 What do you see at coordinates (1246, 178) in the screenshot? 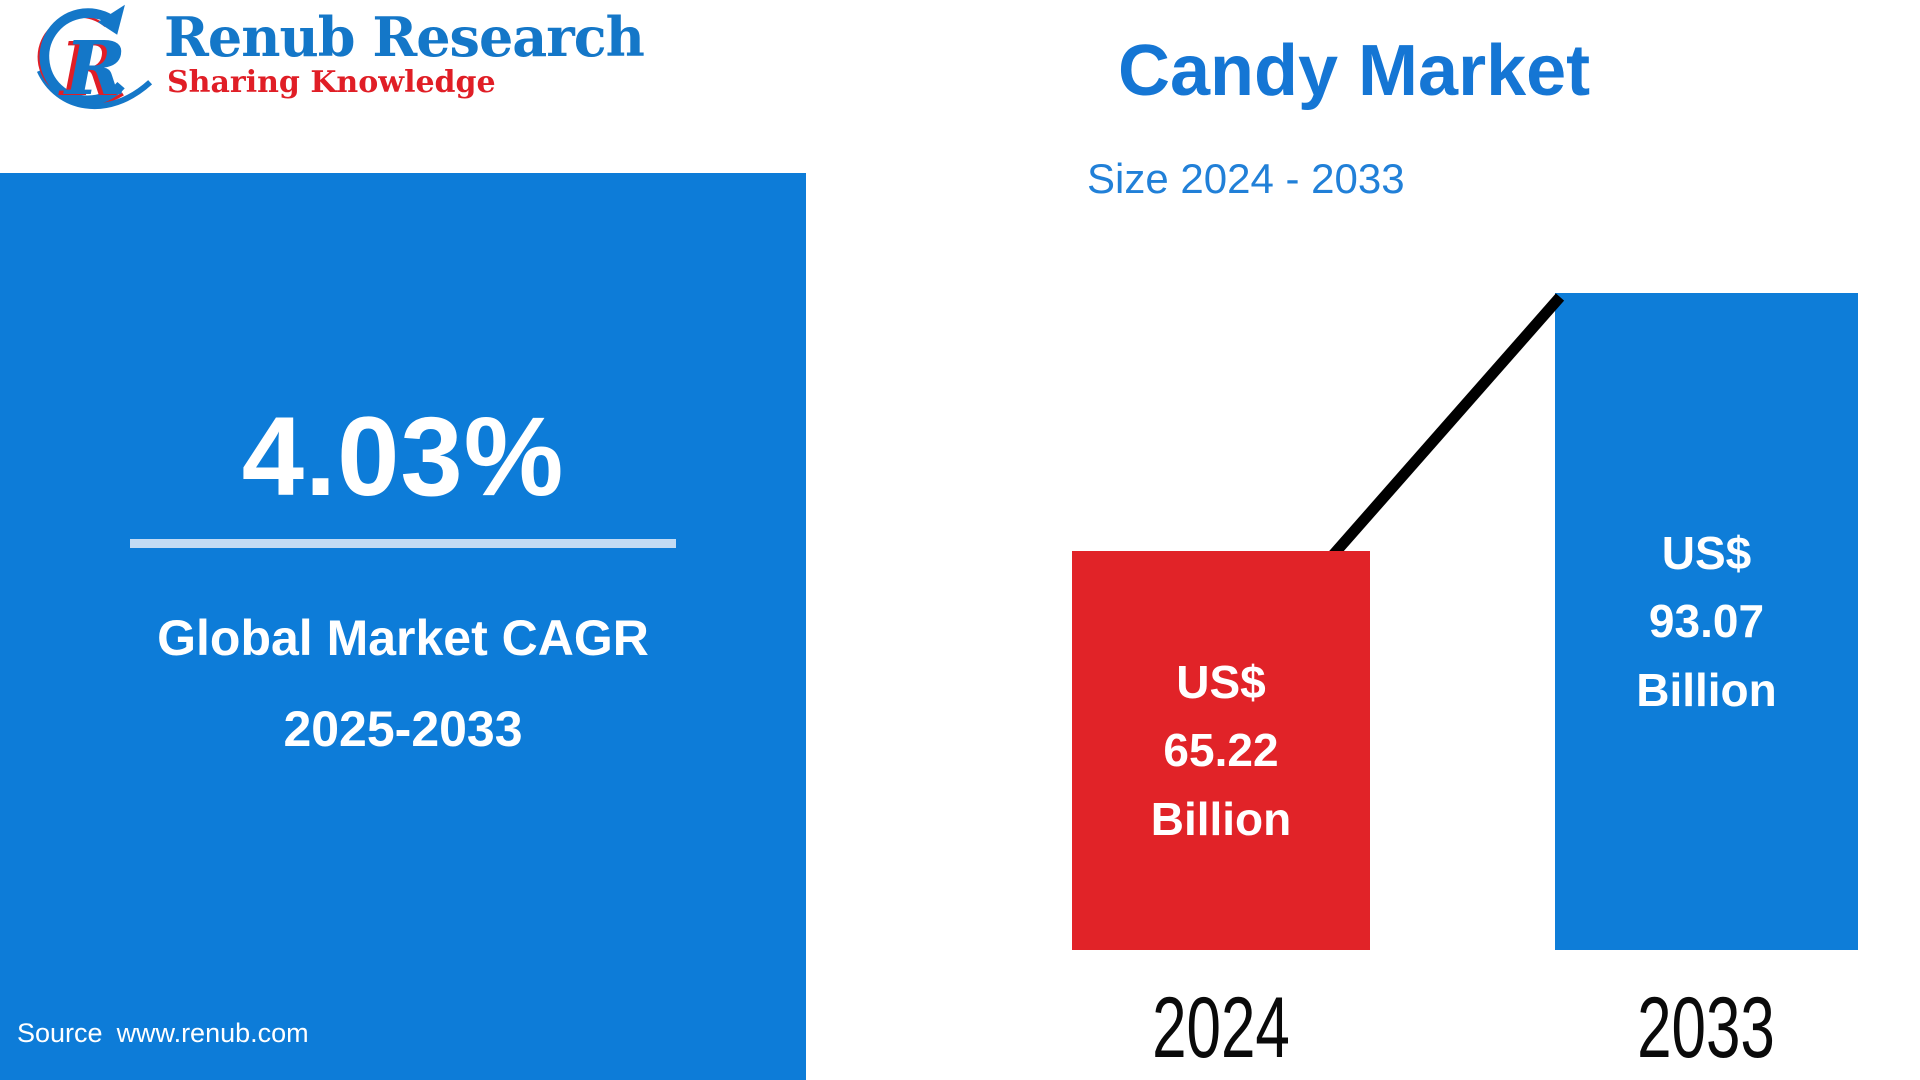
I see `chart-subtitle: Size 2024 - 2033` at bounding box center [1246, 178].